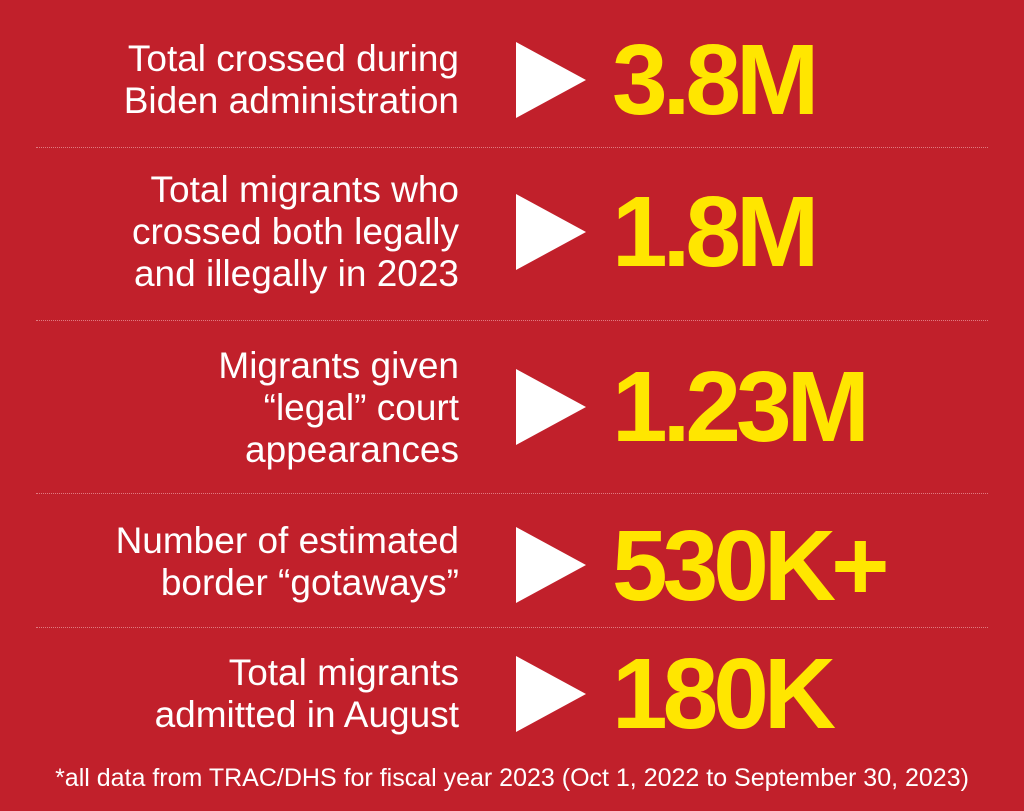 The height and width of the screenshot is (811, 1024). I want to click on stat-label-line: appearances, so click(352, 449).